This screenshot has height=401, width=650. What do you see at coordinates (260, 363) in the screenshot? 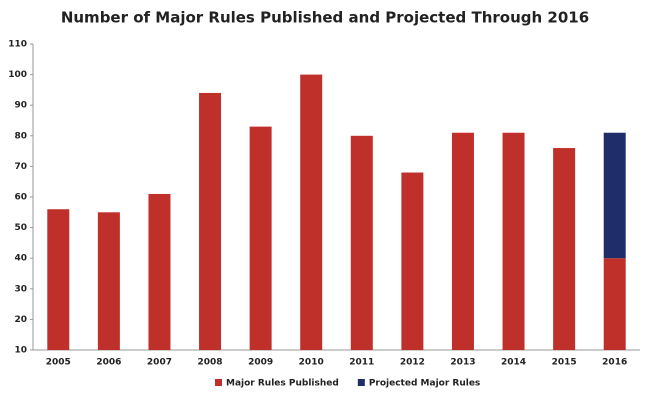
I see `x-tick-label: 2009` at bounding box center [260, 363].